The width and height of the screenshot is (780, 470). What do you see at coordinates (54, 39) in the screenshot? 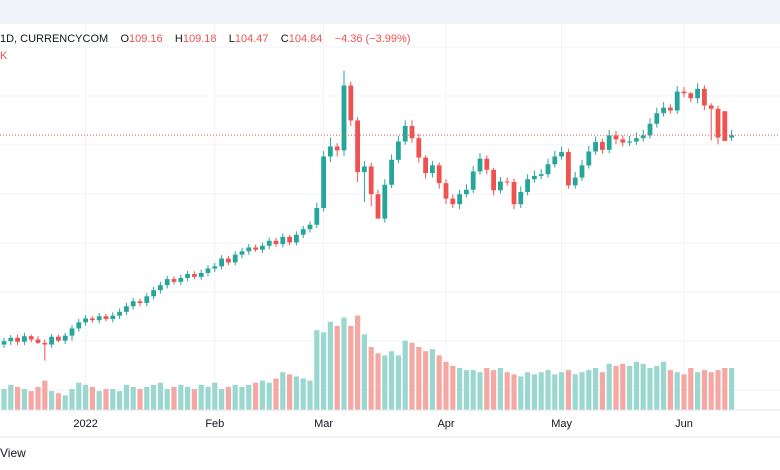
I see `symbol-label: 1D, CURRENCYCOM` at bounding box center [54, 39].